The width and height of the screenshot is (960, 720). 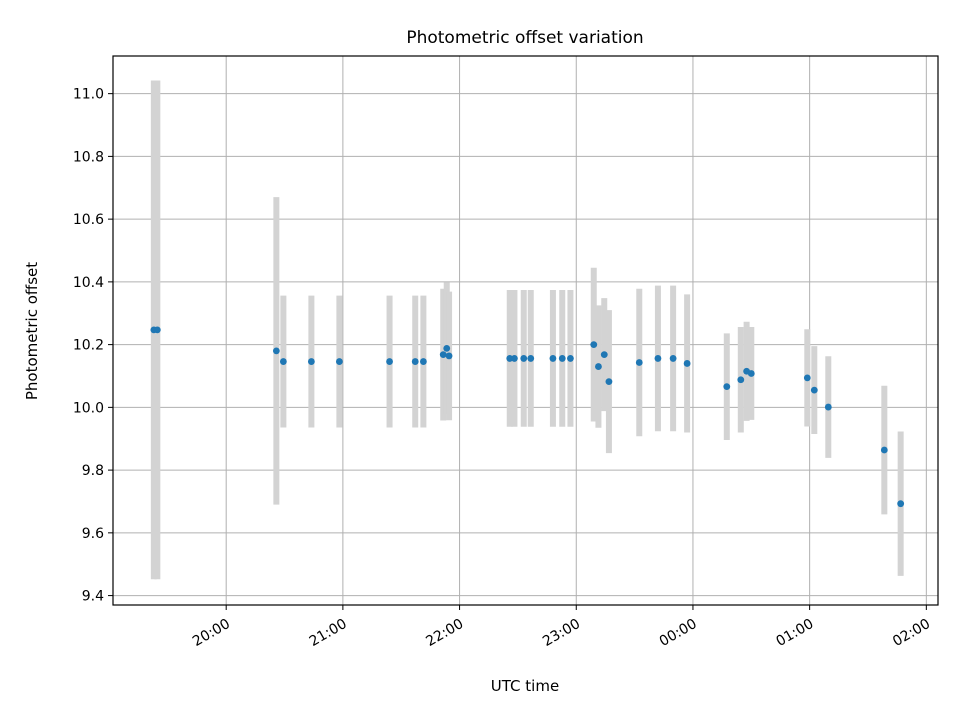 I want to click on chart-title: Photometric offset variation, so click(x=524, y=38).